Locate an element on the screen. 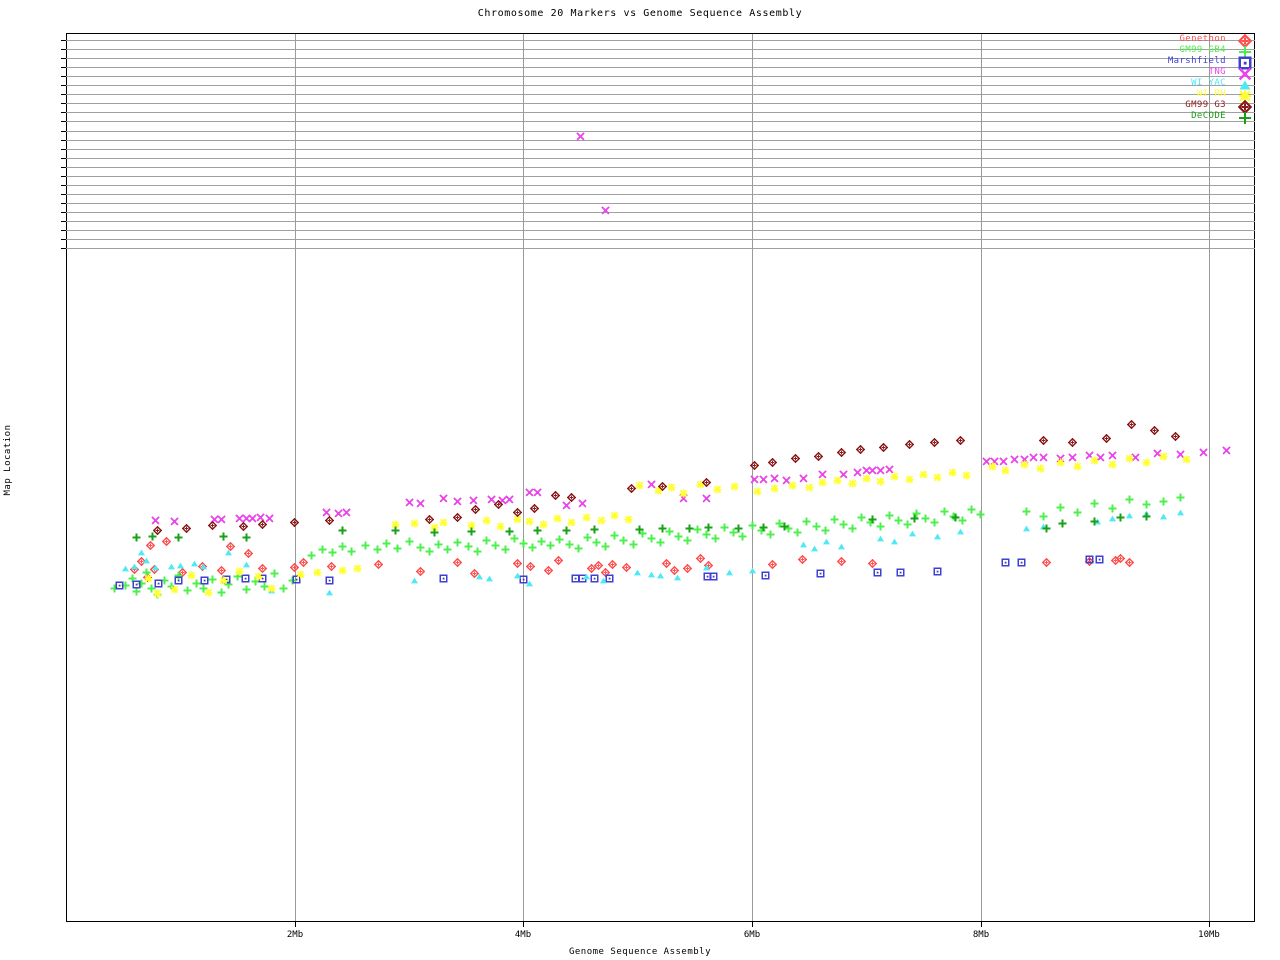 The width and height of the screenshot is (1280, 960). legend-symbol-square-dot is located at coordinates (1245, 63).